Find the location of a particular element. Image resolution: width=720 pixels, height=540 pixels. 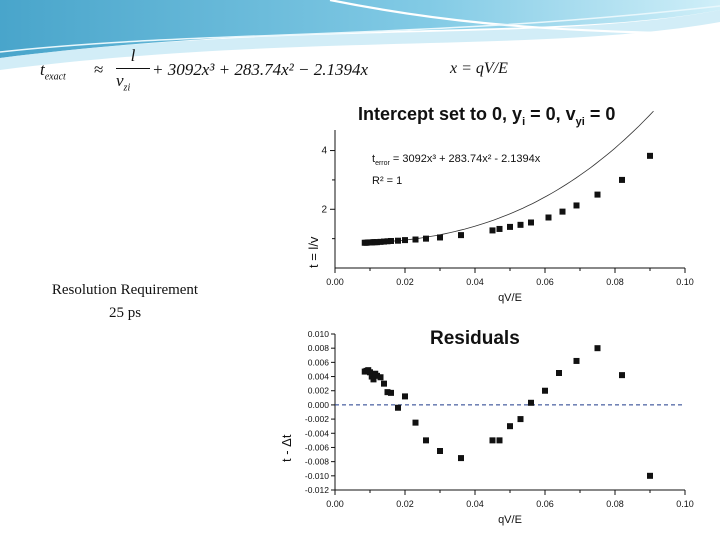

x-definition: x = qV/E is located at coordinates (479, 68).